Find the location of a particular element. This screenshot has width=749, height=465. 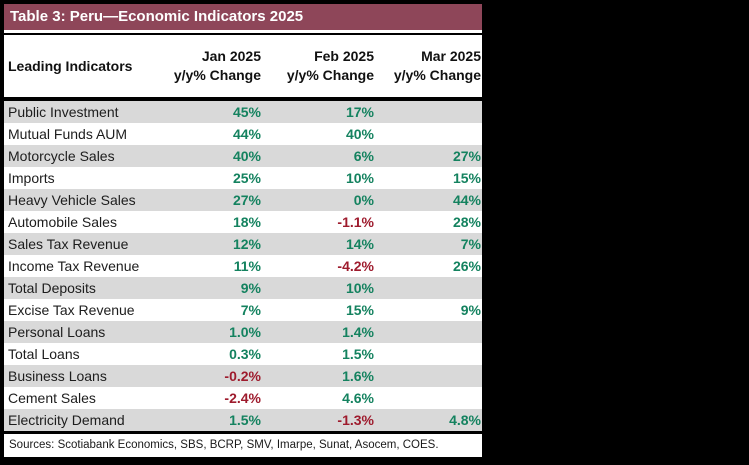

title-gap is located at coordinates (243, 31).